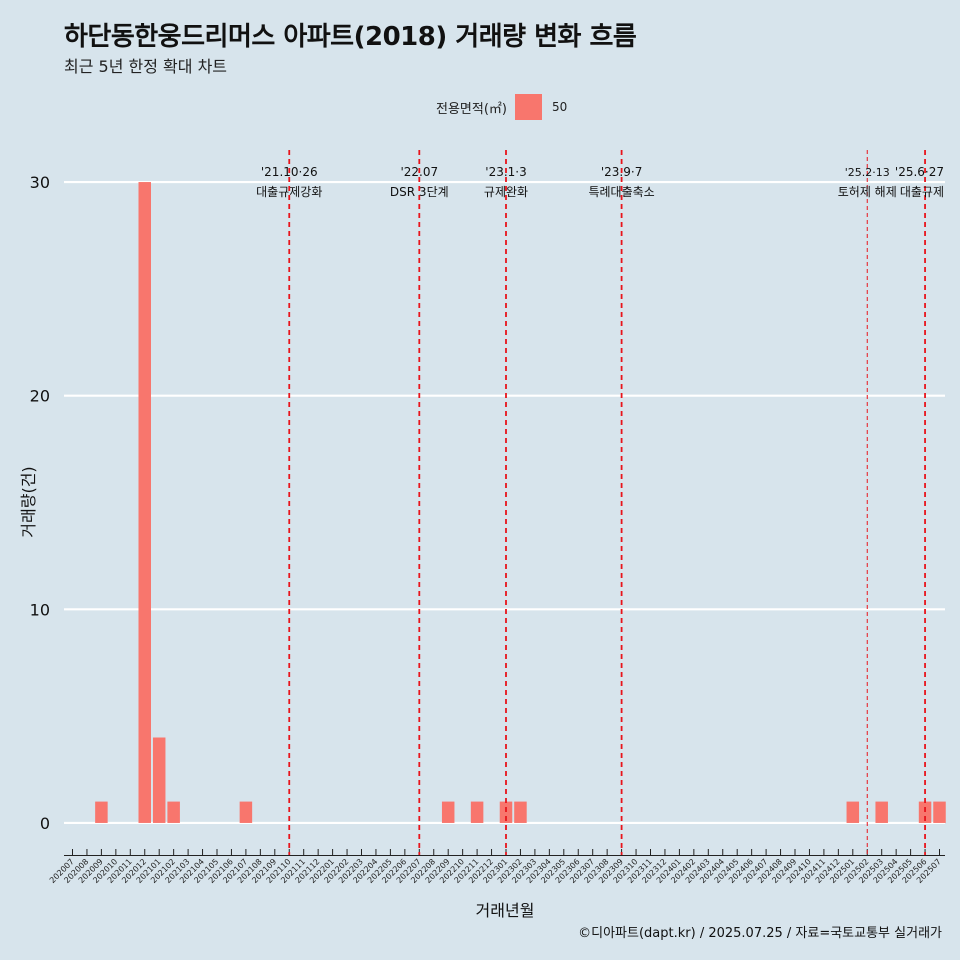 The image size is (960, 960). I want to click on event-label: DSR 3단계, so click(419, 192).